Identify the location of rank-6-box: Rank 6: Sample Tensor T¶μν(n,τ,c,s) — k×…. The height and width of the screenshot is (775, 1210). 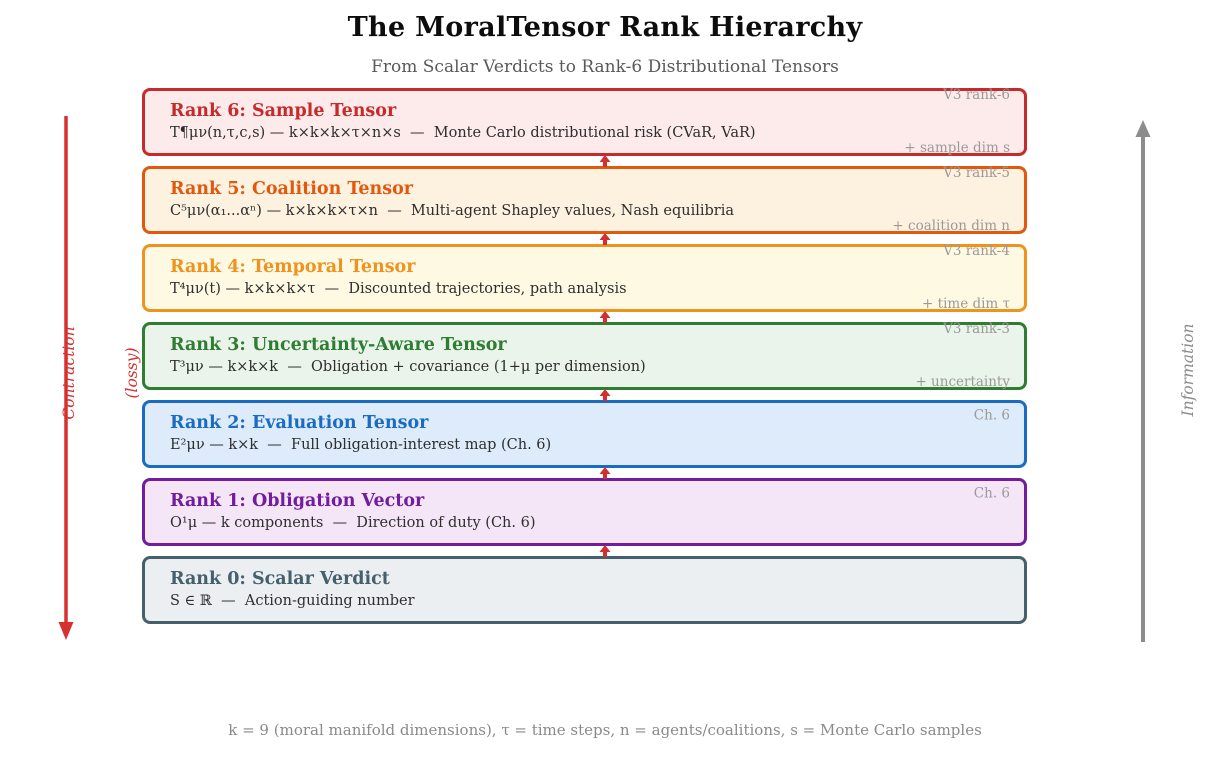
(584, 121).